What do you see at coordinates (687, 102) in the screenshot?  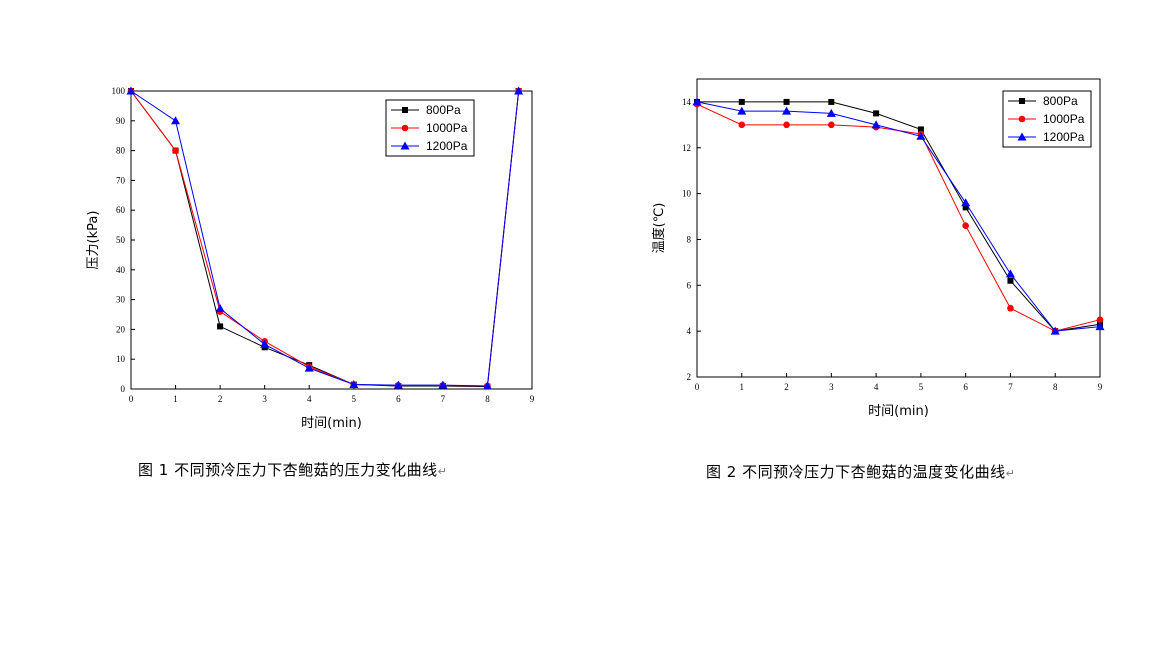 I see `y-tick-label: 14` at bounding box center [687, 102].